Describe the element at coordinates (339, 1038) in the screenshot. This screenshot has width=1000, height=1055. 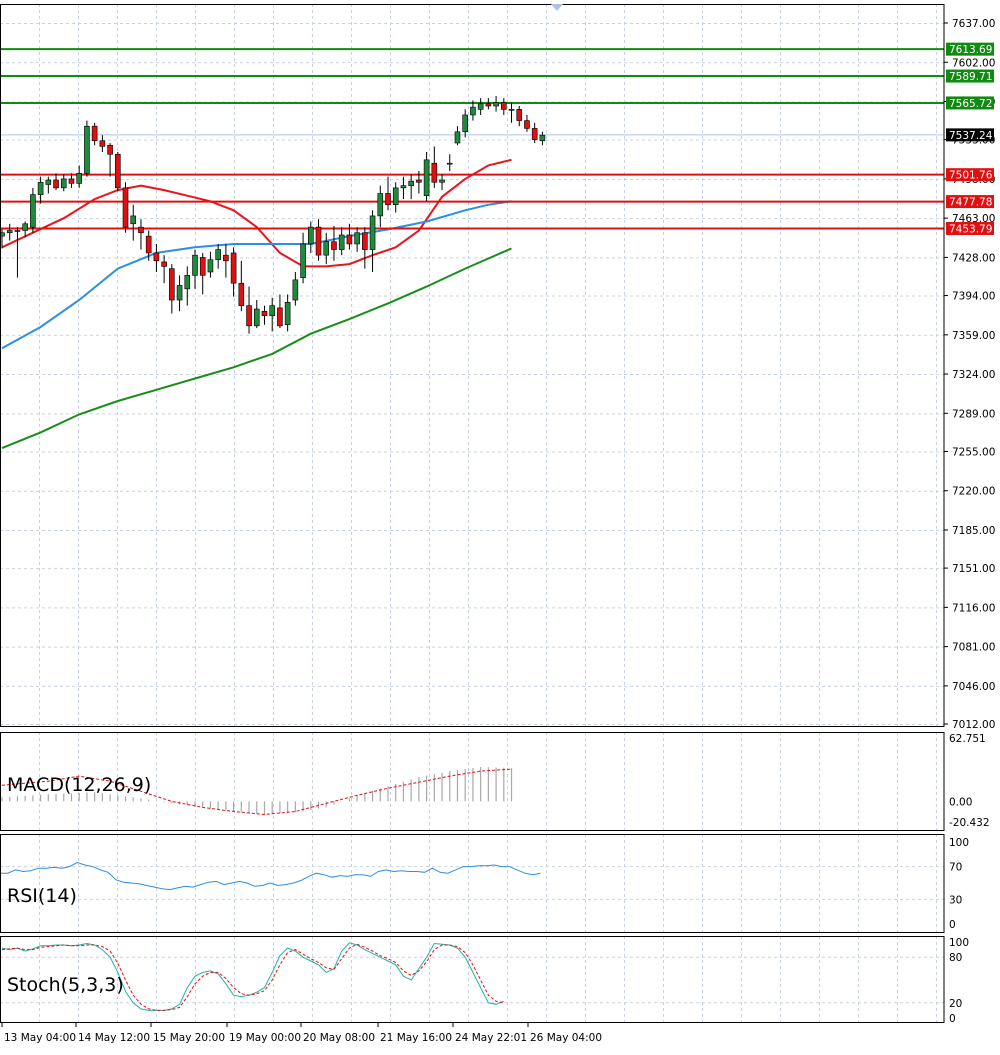
I see `time-tick-label: 20 May 08:00` at that location.